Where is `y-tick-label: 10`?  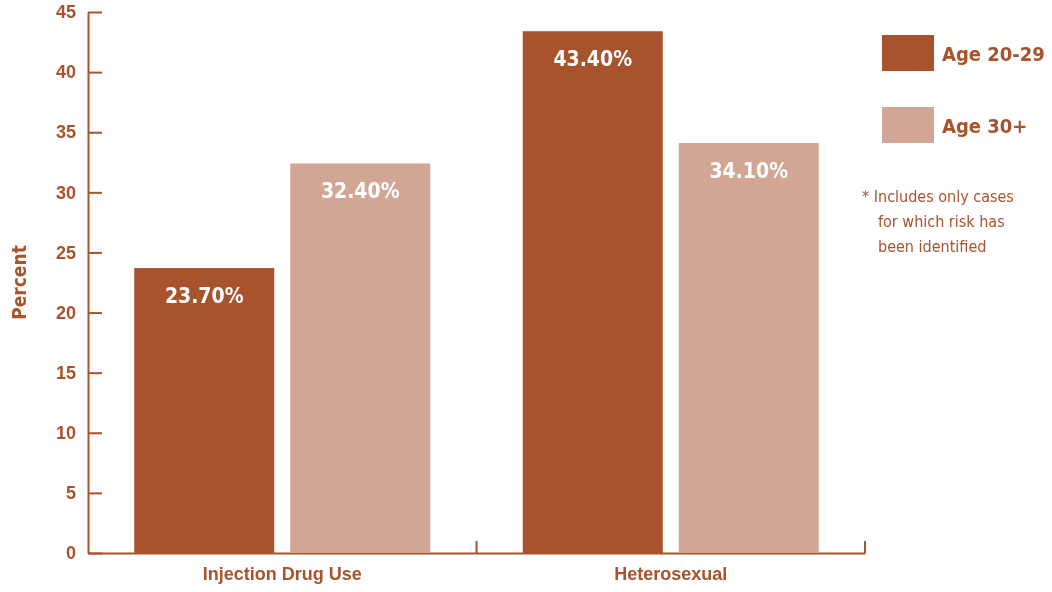
y-tick-label: 10 is located at coordinates (65, 433).